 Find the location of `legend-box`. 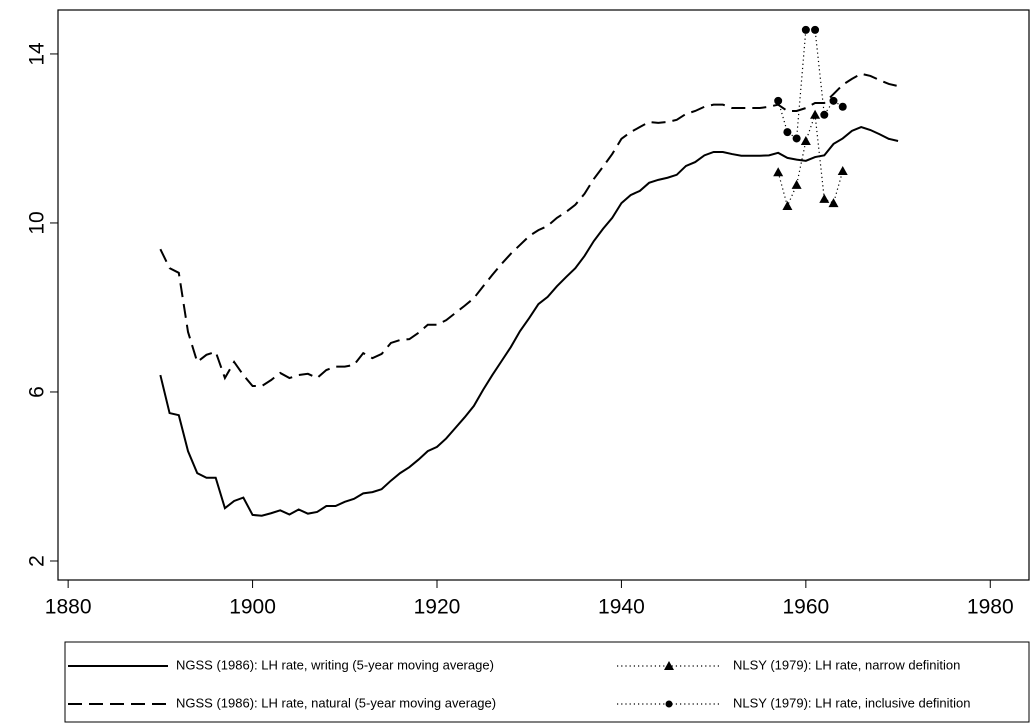

legend-box is located at coordinates (547, 682).